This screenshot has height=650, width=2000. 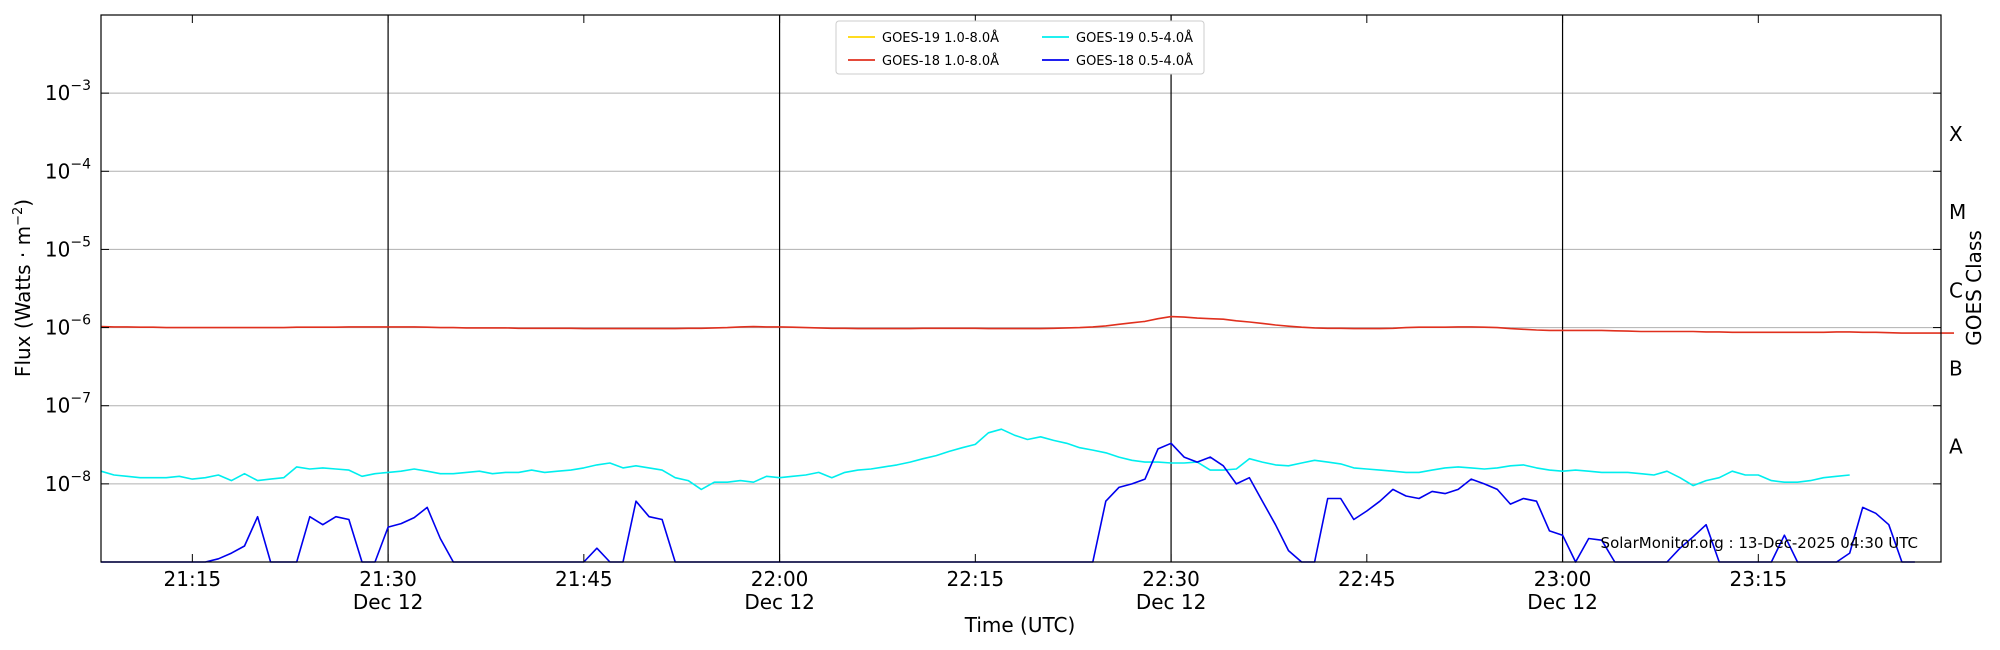 What do you see at coordinates (780, 579) in the screenshot?
I see `x-tick-label: 22:00` at bounding box center [780, 579].